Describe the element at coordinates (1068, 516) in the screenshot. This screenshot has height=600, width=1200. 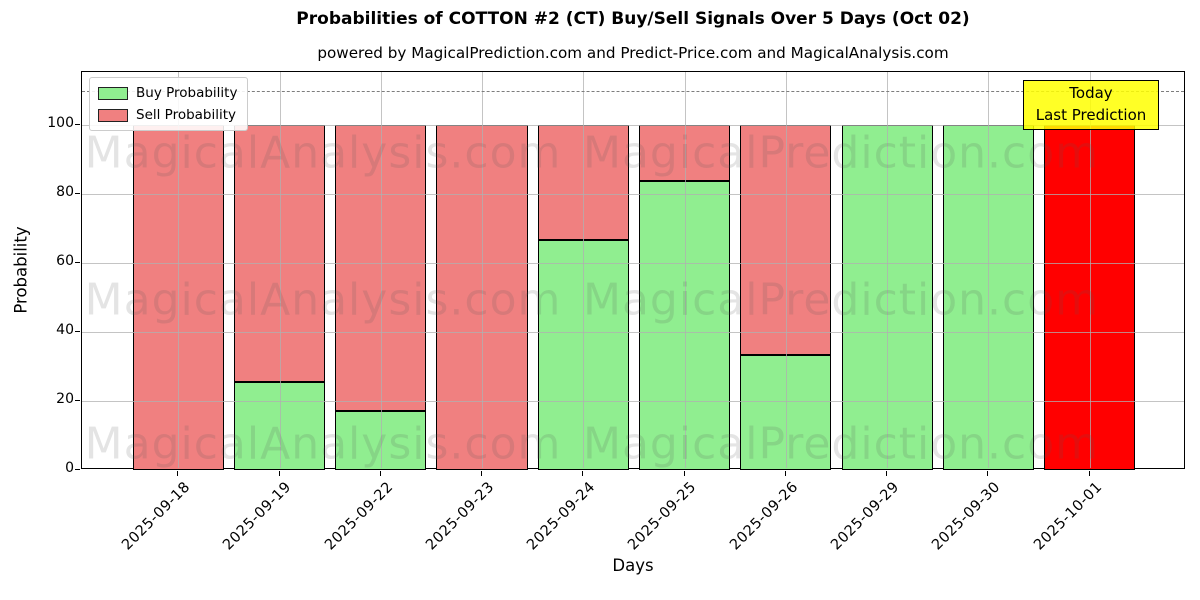
I see `x-tick-label: 2025-10-01` at that location.